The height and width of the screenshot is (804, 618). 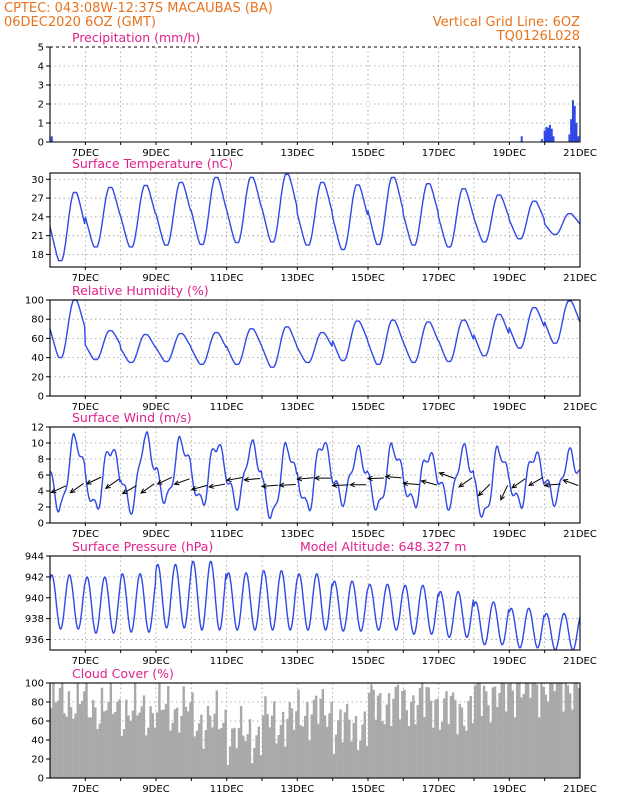 What do you see at coordinates (580, 153) in the screenshot?
I see `precip-xtick-label: 21DEC` at bounding box center [580, 153].